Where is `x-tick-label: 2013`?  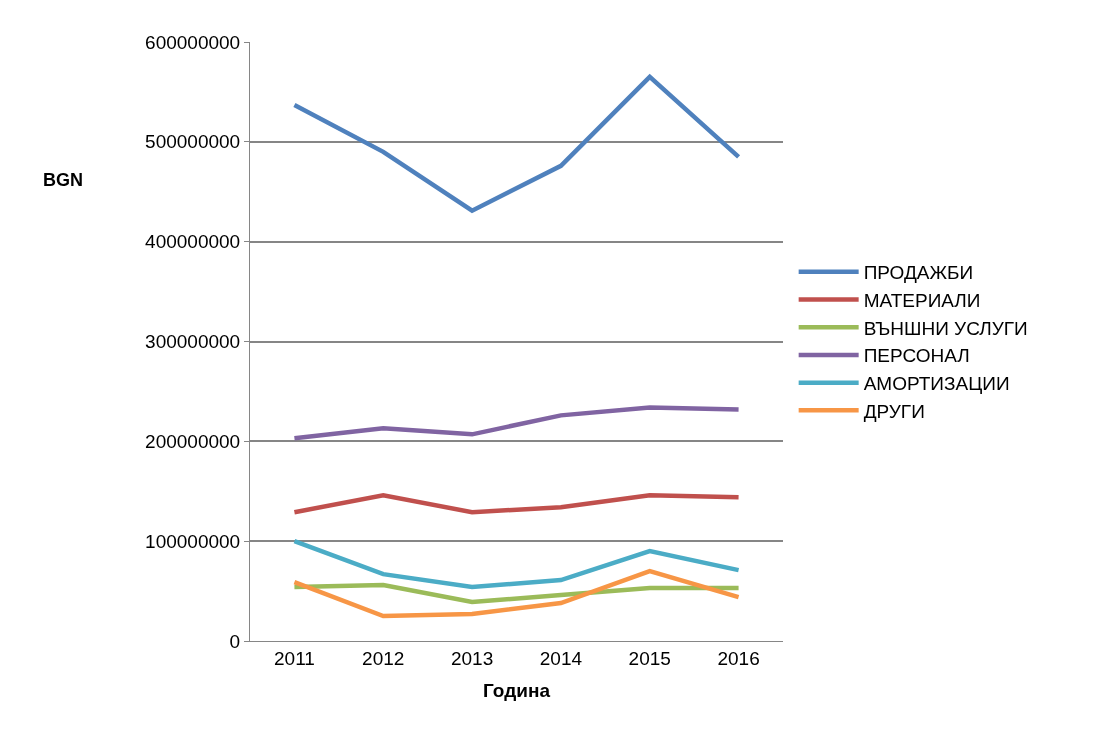 x-tick-label: 2013 is located at coordinates (472, 658).